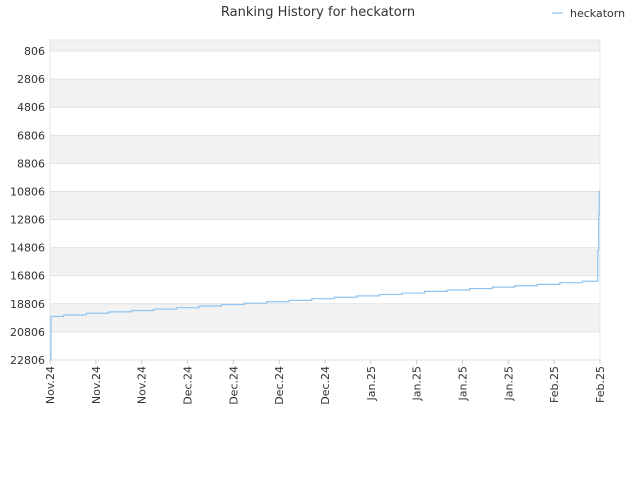 This screenshot has height=480, width=640. What do you see at coordinates (31, 79) in the screenshot?
I see `y-tick-label: 2806` at bounding box center [31, 79].